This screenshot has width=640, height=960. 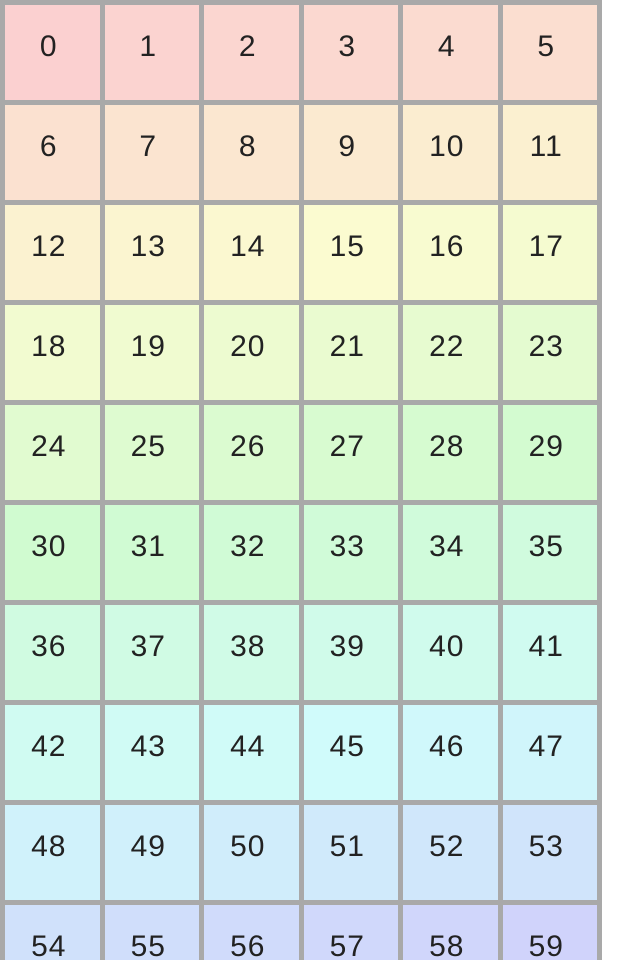 I want to click on grid-cell: 9, so click(x=350, y=152).